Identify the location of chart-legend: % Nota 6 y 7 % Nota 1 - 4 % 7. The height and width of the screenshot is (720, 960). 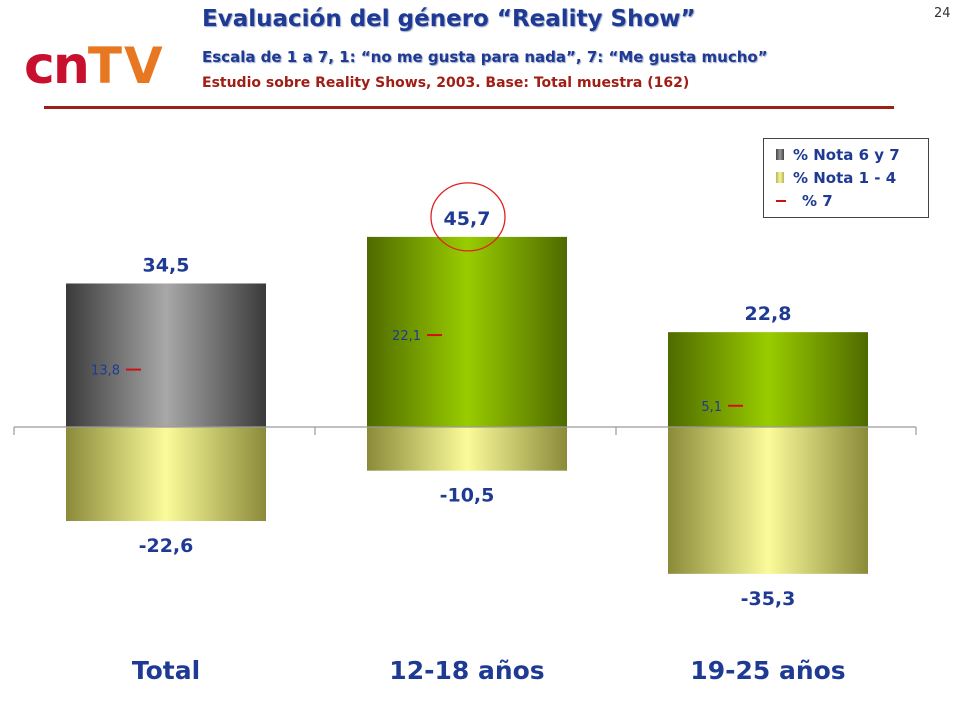
(846, 178).